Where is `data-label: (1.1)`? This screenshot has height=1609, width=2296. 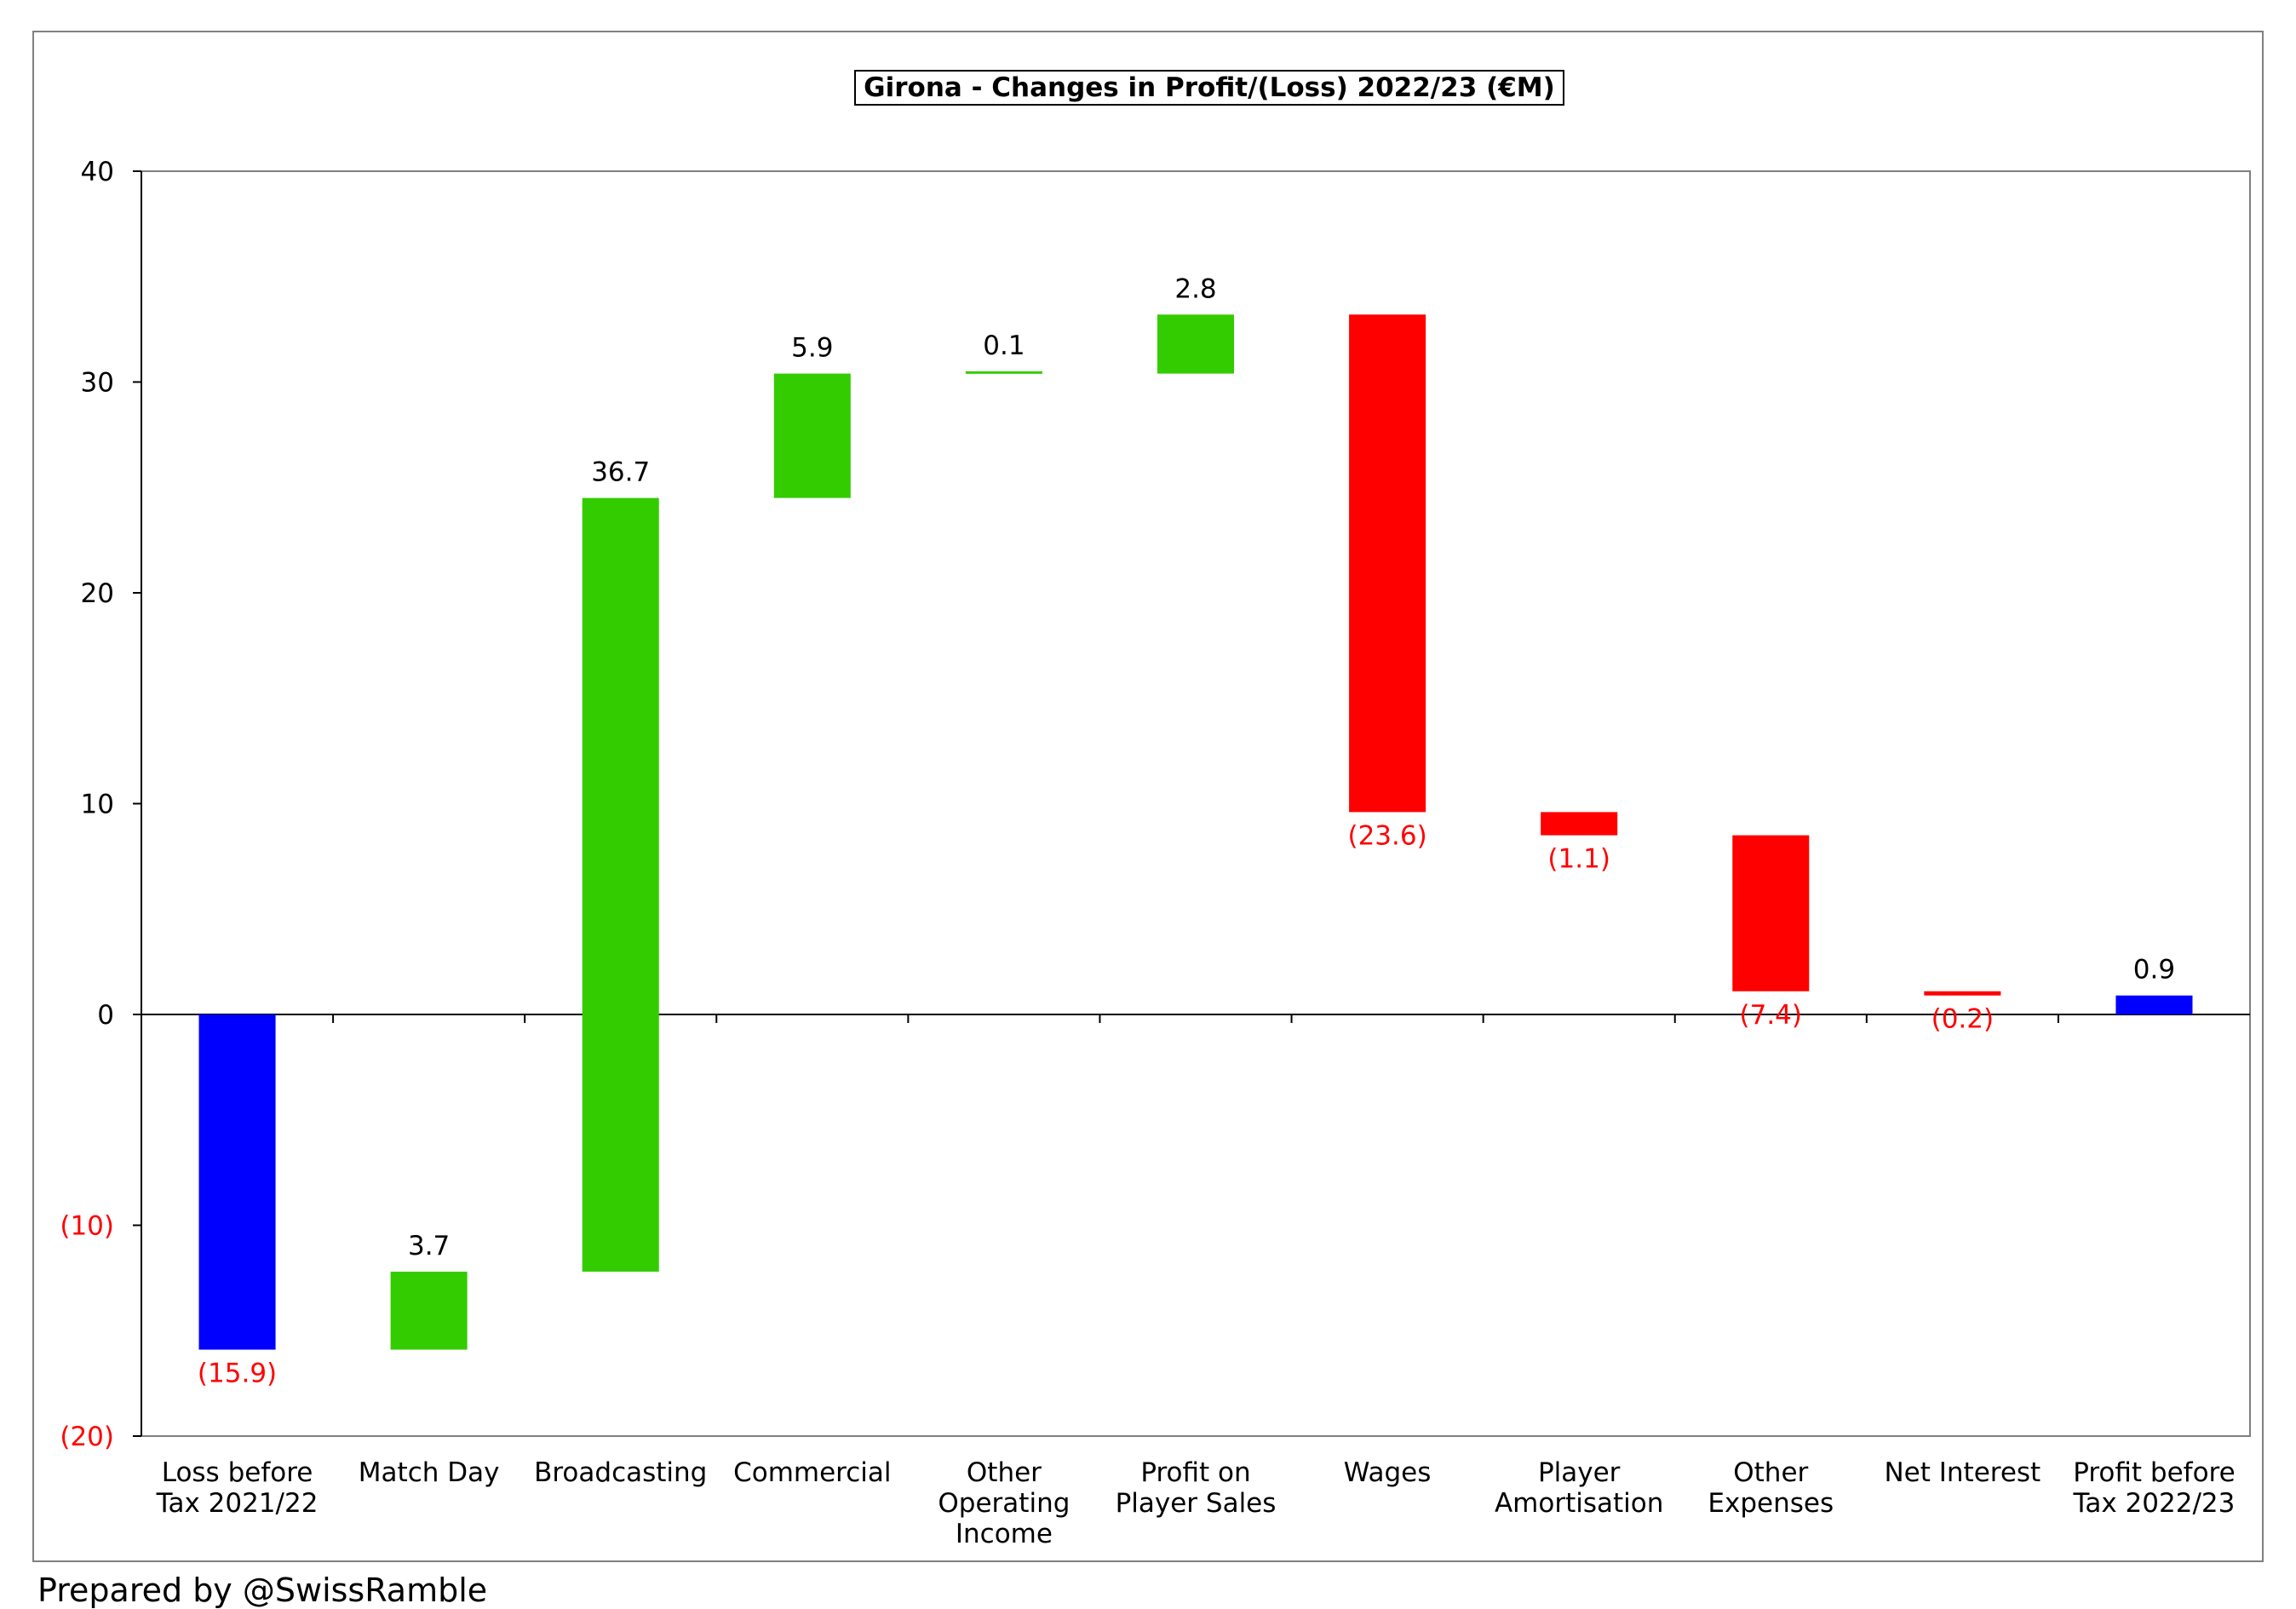
data-label: (1.1) is located at coordinates (1578, 859).